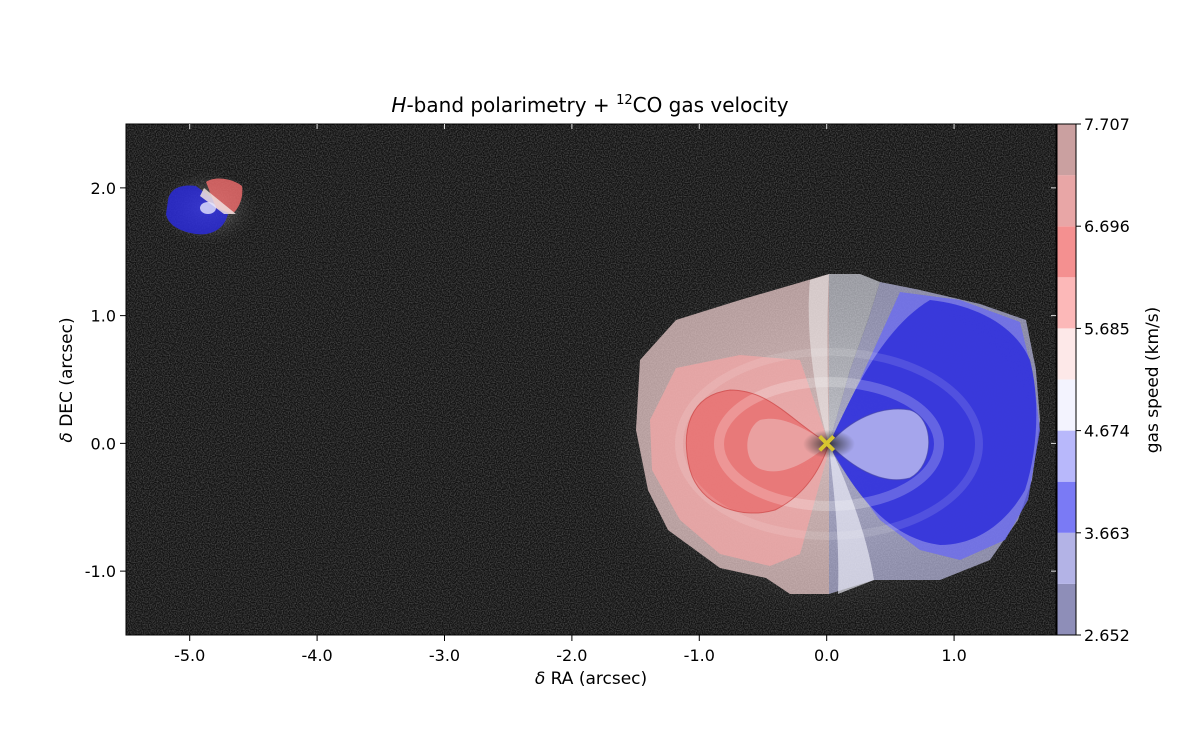 This screenshot has height=750, width=1196. Describe the element at coordinates (67, 379) in the screenshot. I see `y-axis-label: δ DEC (arcsec)` at that location.